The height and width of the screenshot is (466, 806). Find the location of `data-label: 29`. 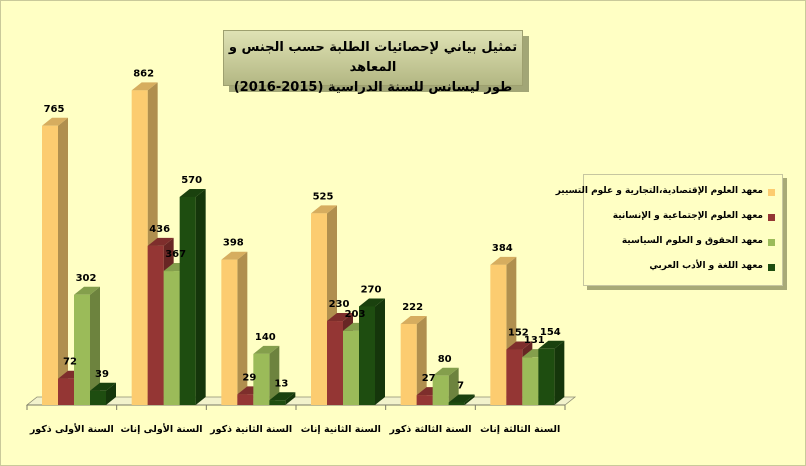

data-label: 29 is located at coordinates (249, 377).